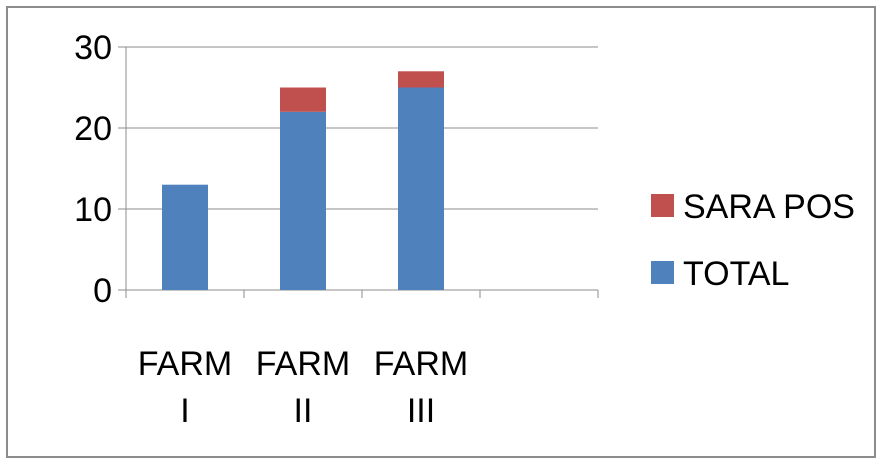 This screenshot has width=884, height=465. Describe the element at coordinates (102, 291) in the screenshot. I see `y-tick-label-0: 0` at that location.